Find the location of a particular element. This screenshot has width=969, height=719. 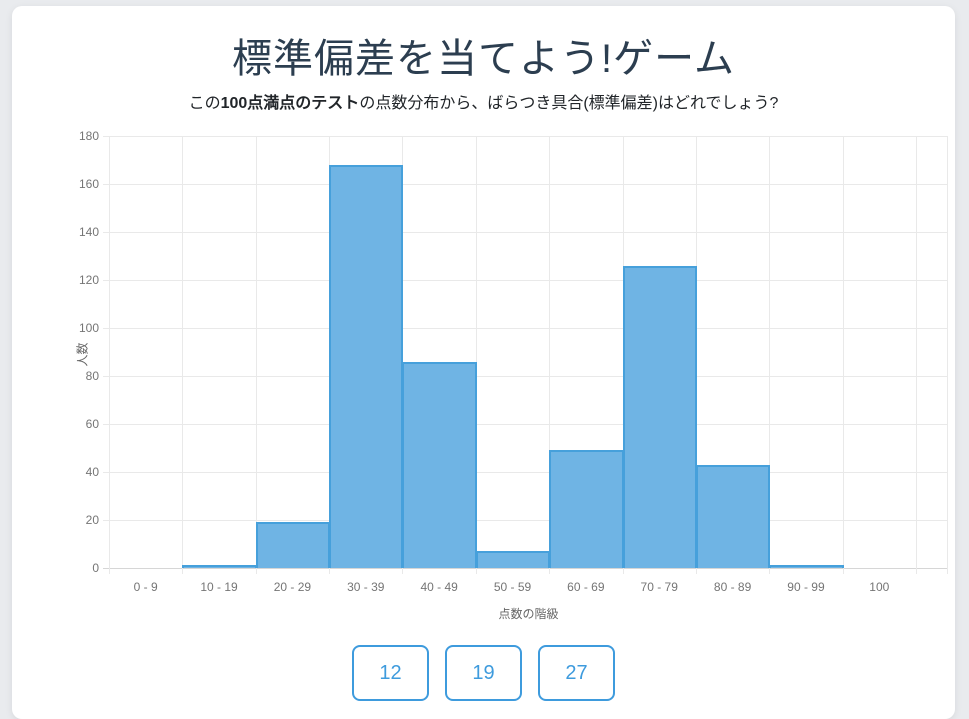

answer-options: 12 19 27 is located at coordinates (483, 673).